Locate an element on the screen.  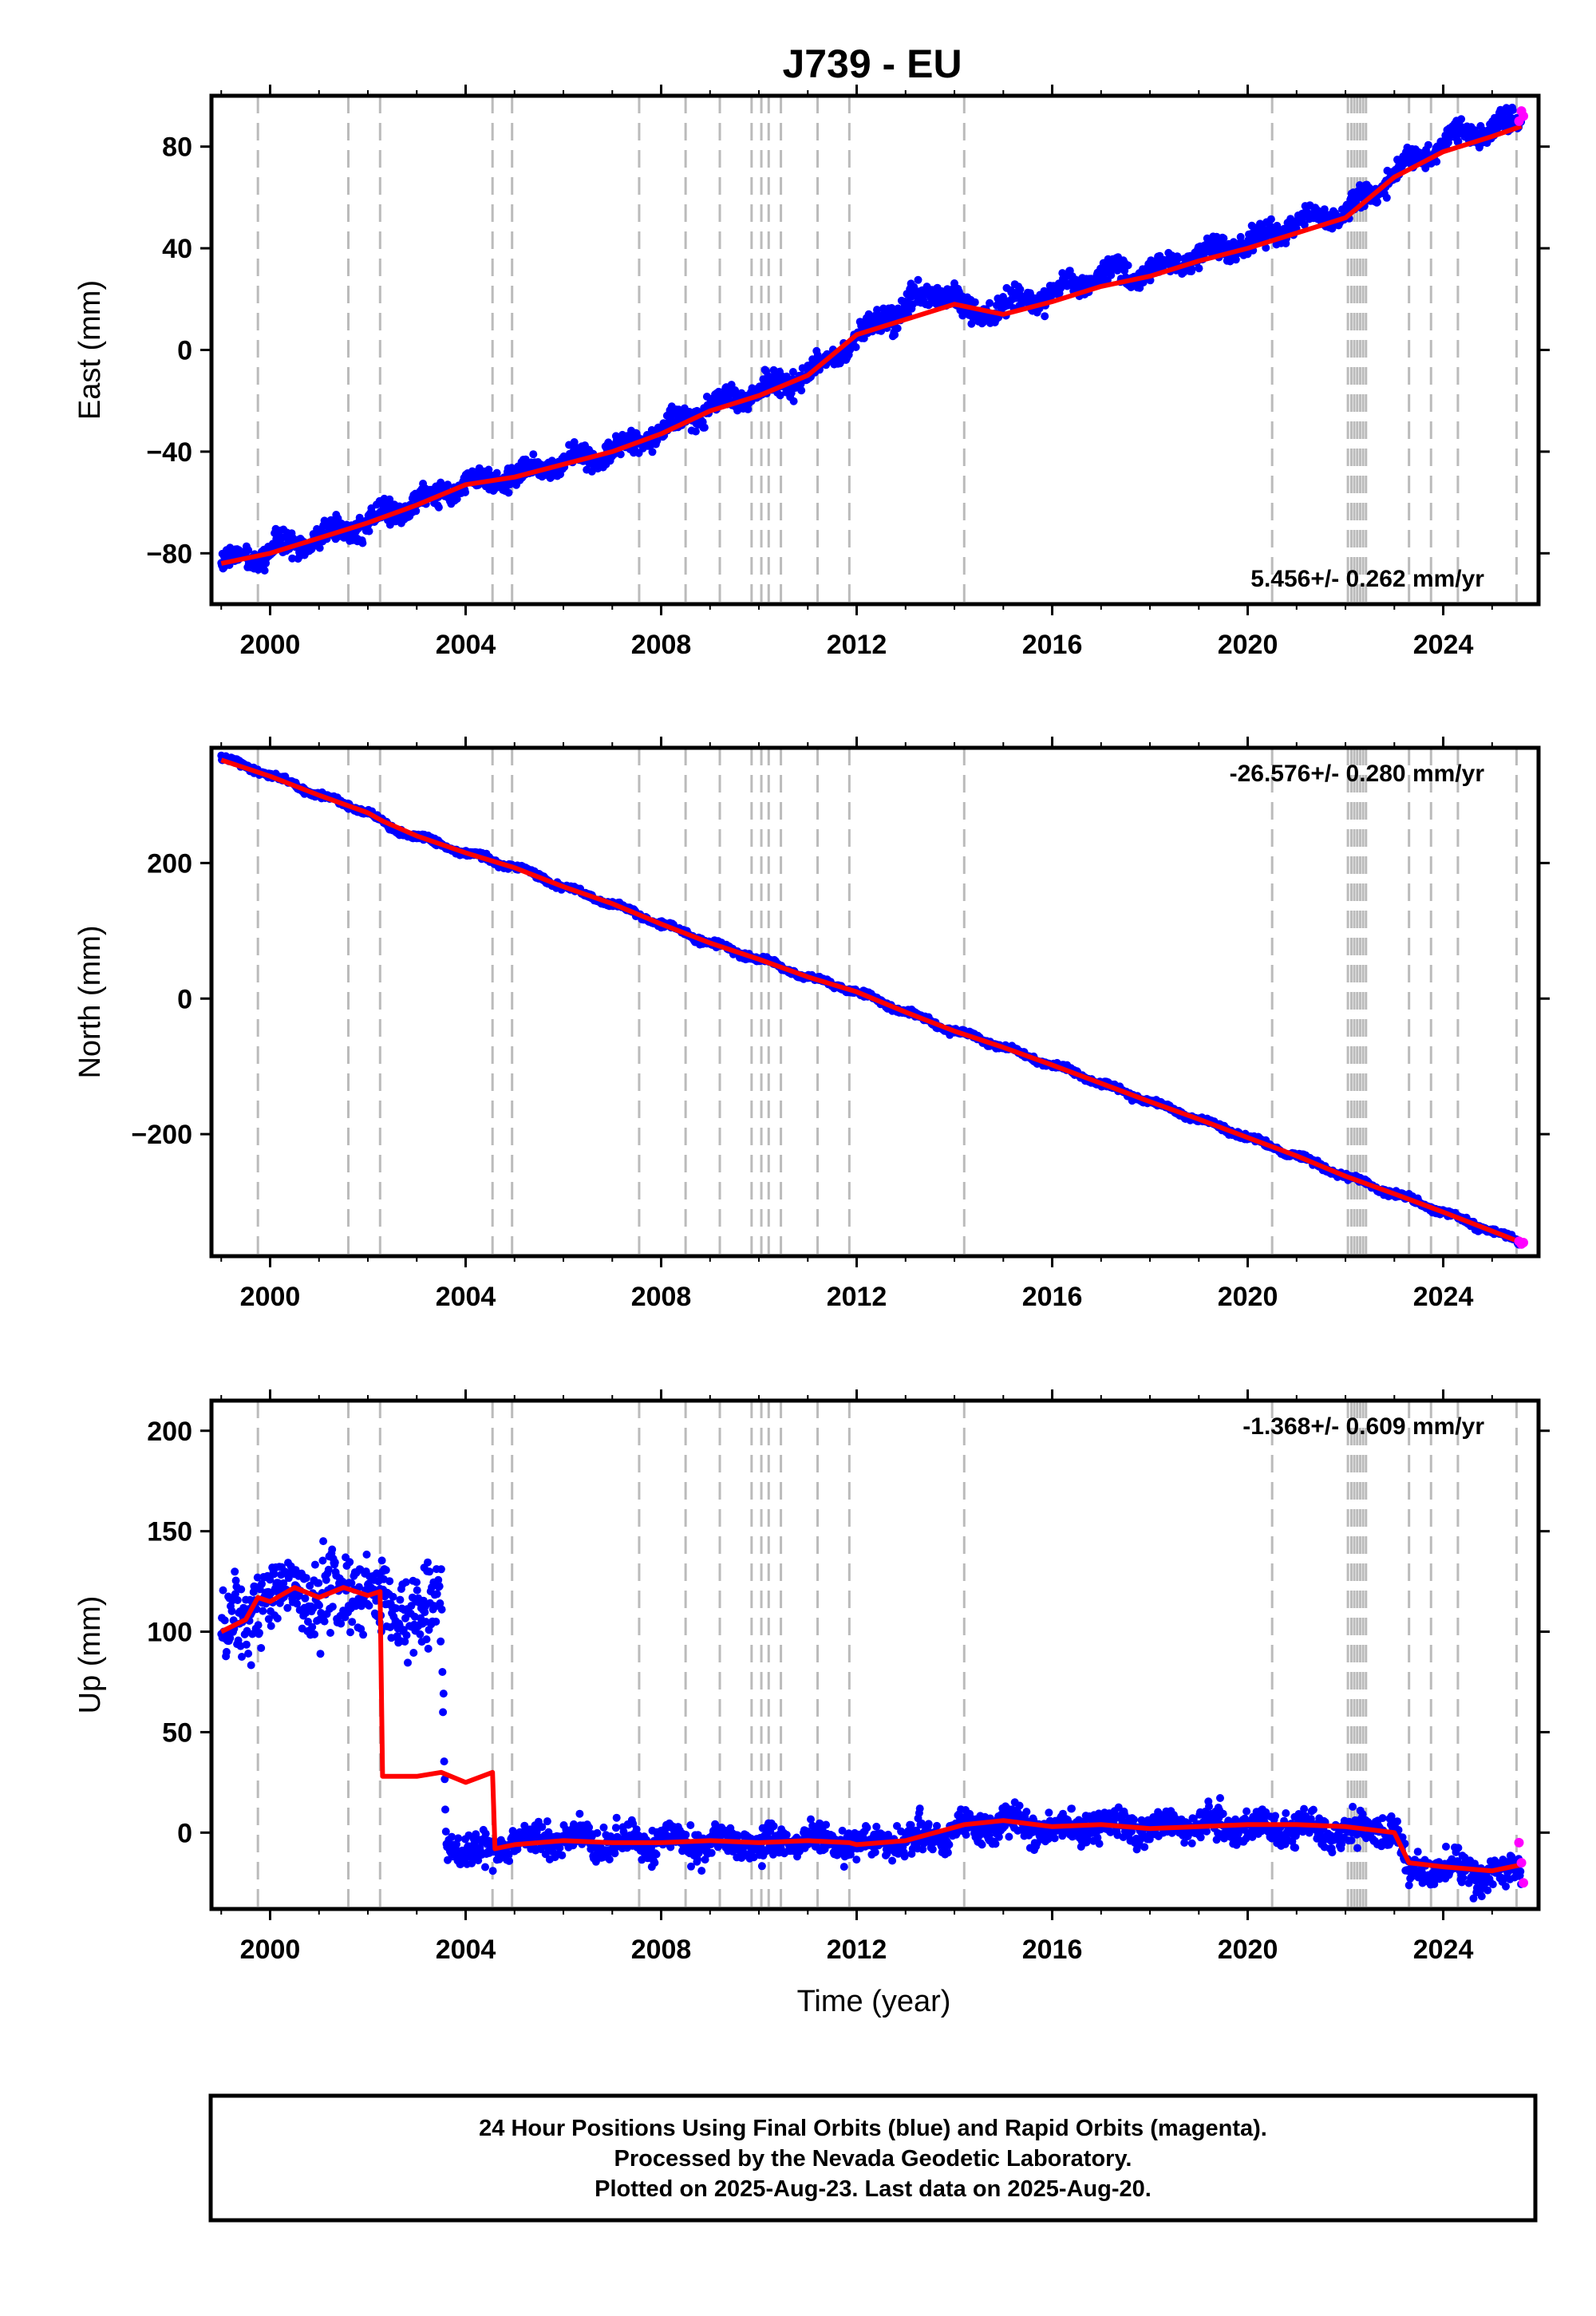
y-tick-label: −200 is located at coordinates (161, 1135).